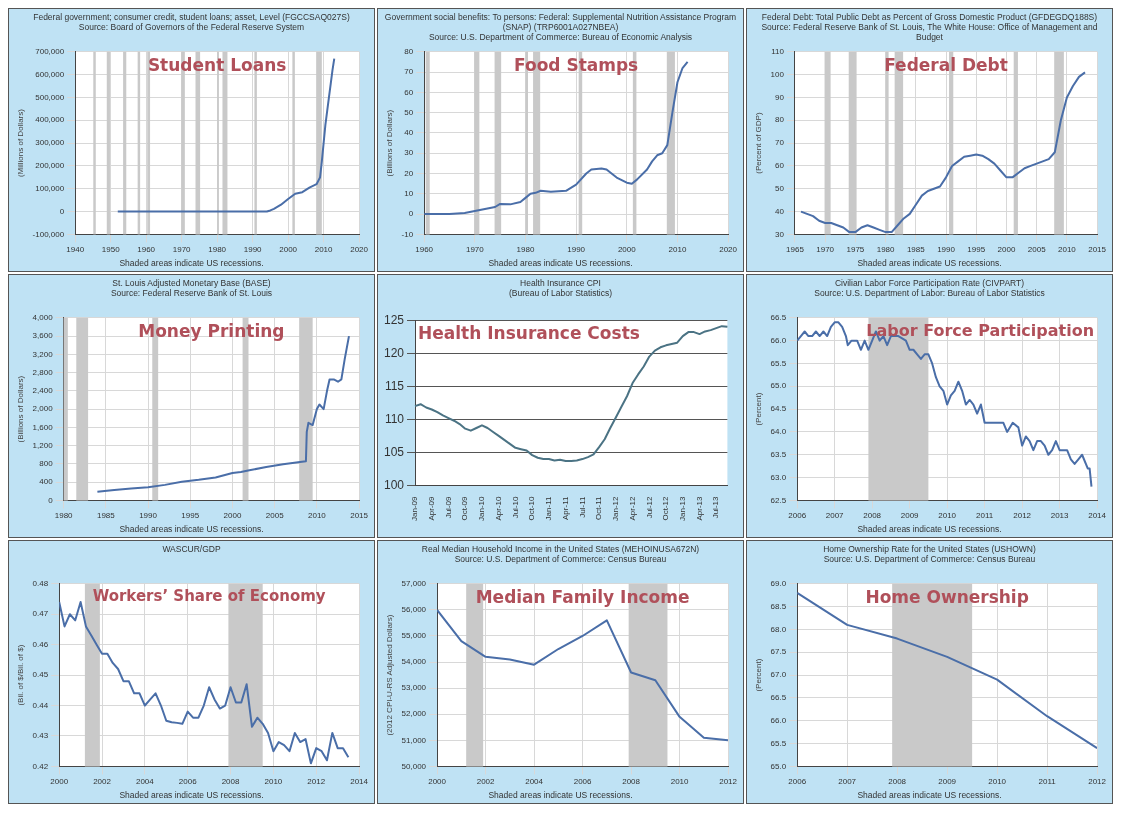 The height and width of the screenshot is (815, 1125). What do you see at coordinates (778, 629) in the screenshot?
I see `y-tick-label: 68.0` at bounding box center [778, 629].